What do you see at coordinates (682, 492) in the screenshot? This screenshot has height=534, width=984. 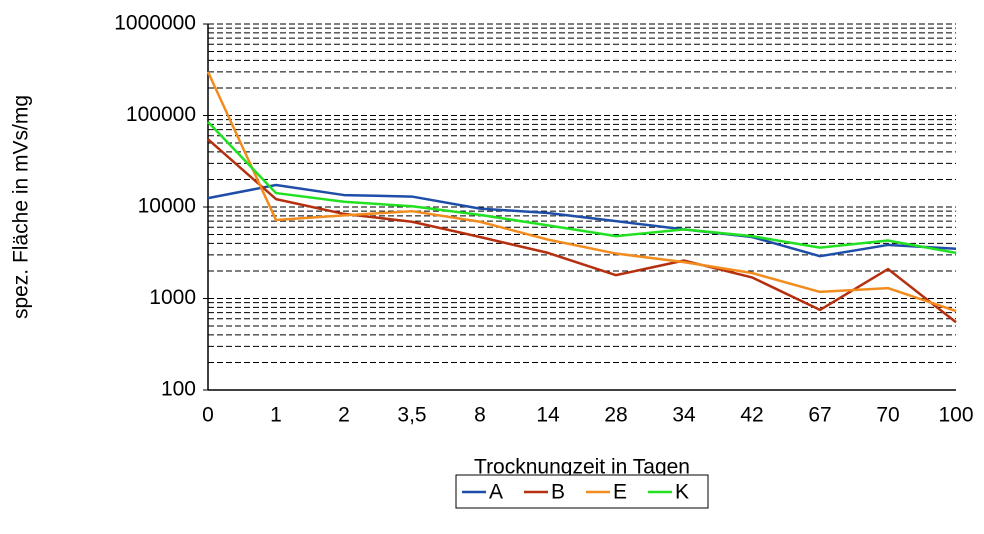 I see `legend-label: K` at bounding box center [682, 492].